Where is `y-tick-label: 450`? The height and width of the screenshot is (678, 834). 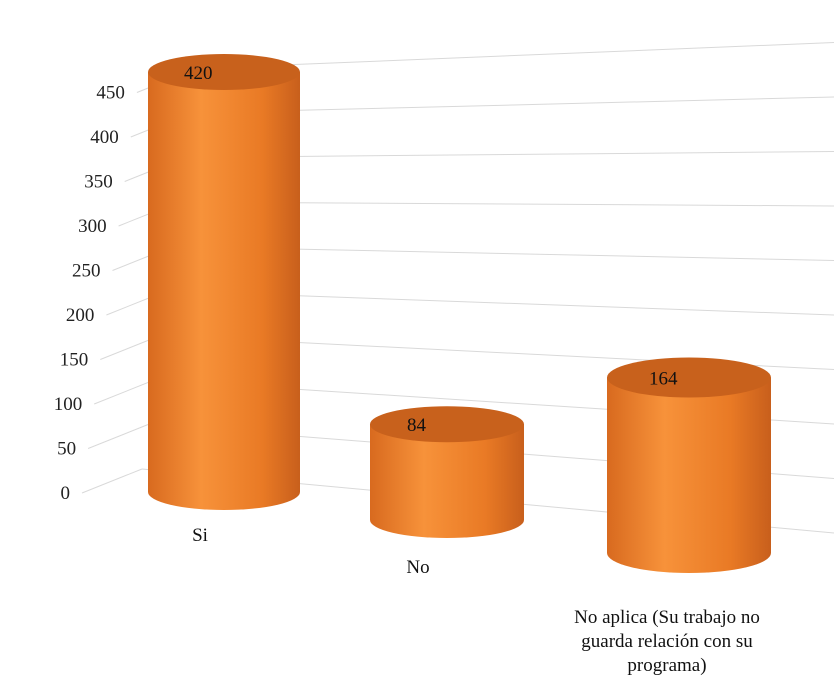 y-tick-label: 450 is located at coordinates (110, 93).